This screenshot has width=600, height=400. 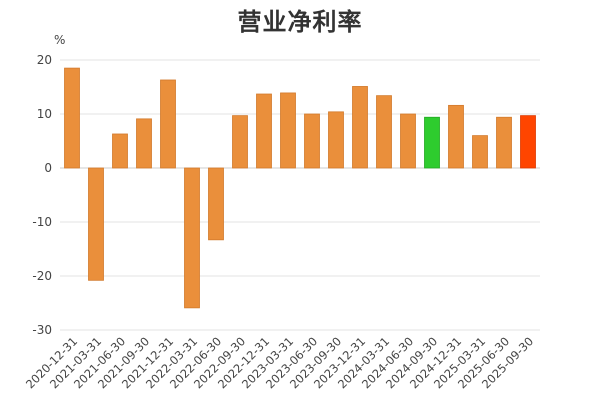 I want to click on y-axis-ticks: 20 10 0 -10 -20 -30, so click(x=42, y=195).